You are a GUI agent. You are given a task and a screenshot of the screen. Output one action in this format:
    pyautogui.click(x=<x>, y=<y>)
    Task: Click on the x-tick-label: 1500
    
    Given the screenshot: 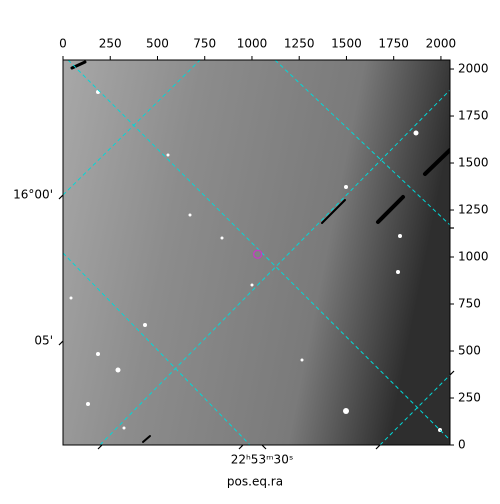 What is the action you would take?
    pyautogui.click(x=346, y=44)
    